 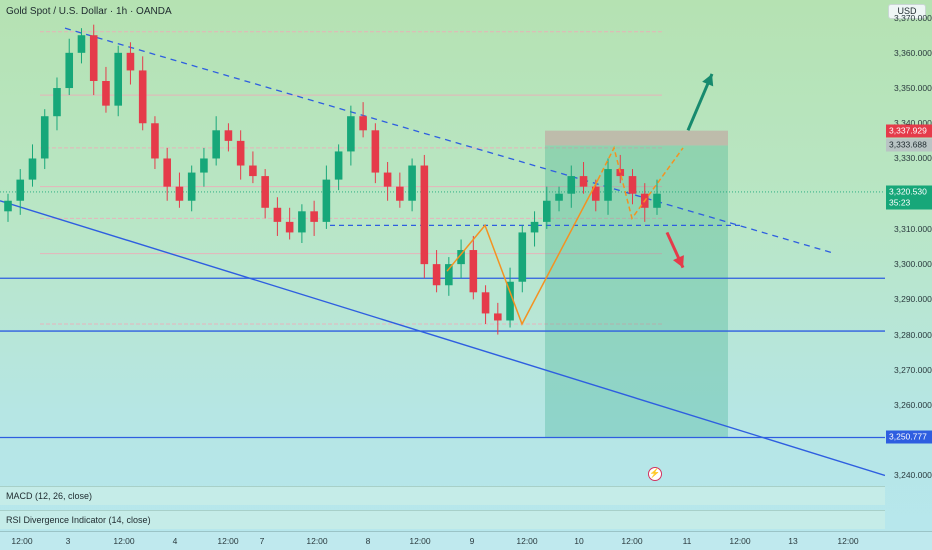 What do you see at coordinates (913, 405) in the screenshot?
I see `price-tick-label: 3,260.000` at bounding box center [913, 405].